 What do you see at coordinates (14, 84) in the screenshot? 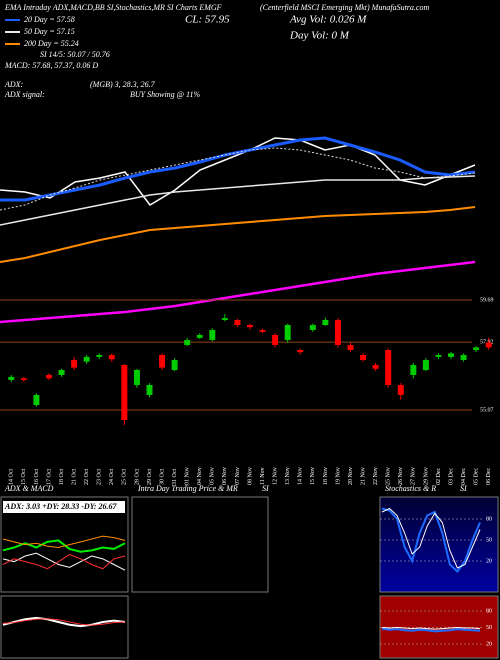
I see `annotation: ADX:` at bounding box center [14, 84].